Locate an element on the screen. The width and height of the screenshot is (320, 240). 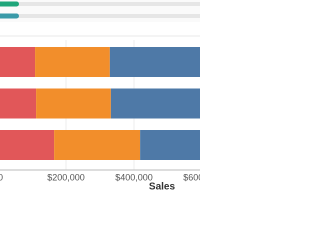
x-tick-label: $400,000 is located at coordinates (134, 177).